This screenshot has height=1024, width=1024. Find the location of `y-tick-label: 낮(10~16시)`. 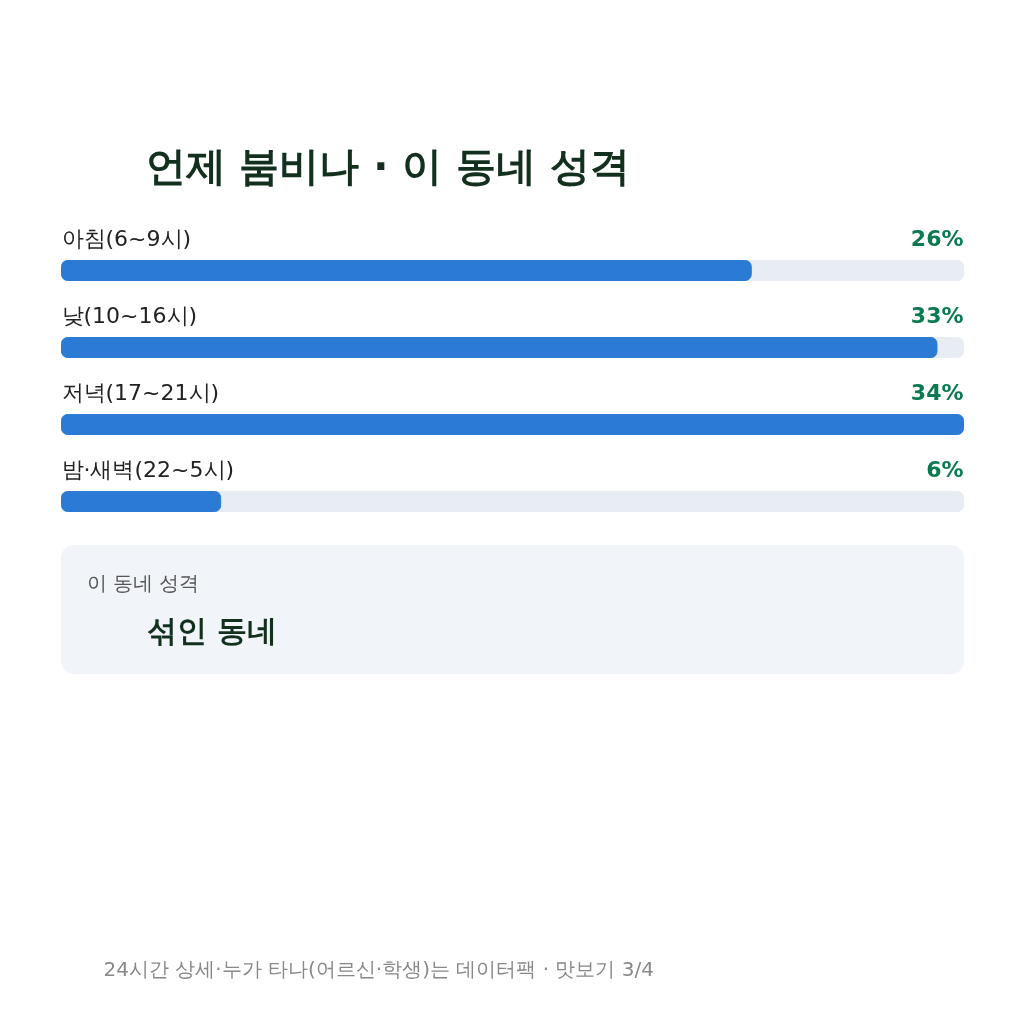

y-tick-label: 낮(10~16시) is located at coordinates (129, 315).